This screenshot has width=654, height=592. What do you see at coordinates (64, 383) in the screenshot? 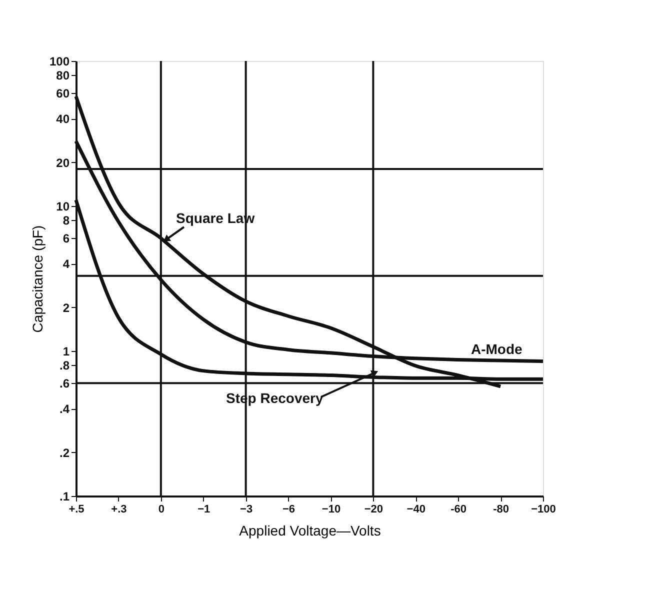
I see `y-tick-label: .6` at bounding box center [64, 383].